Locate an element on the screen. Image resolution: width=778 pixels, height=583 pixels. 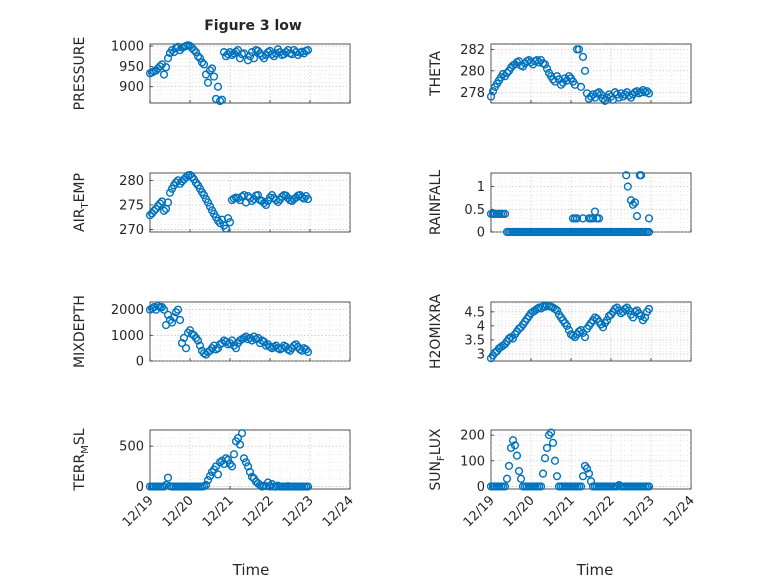
y-tick-label: 2000 is located at coordinates (127, 310).